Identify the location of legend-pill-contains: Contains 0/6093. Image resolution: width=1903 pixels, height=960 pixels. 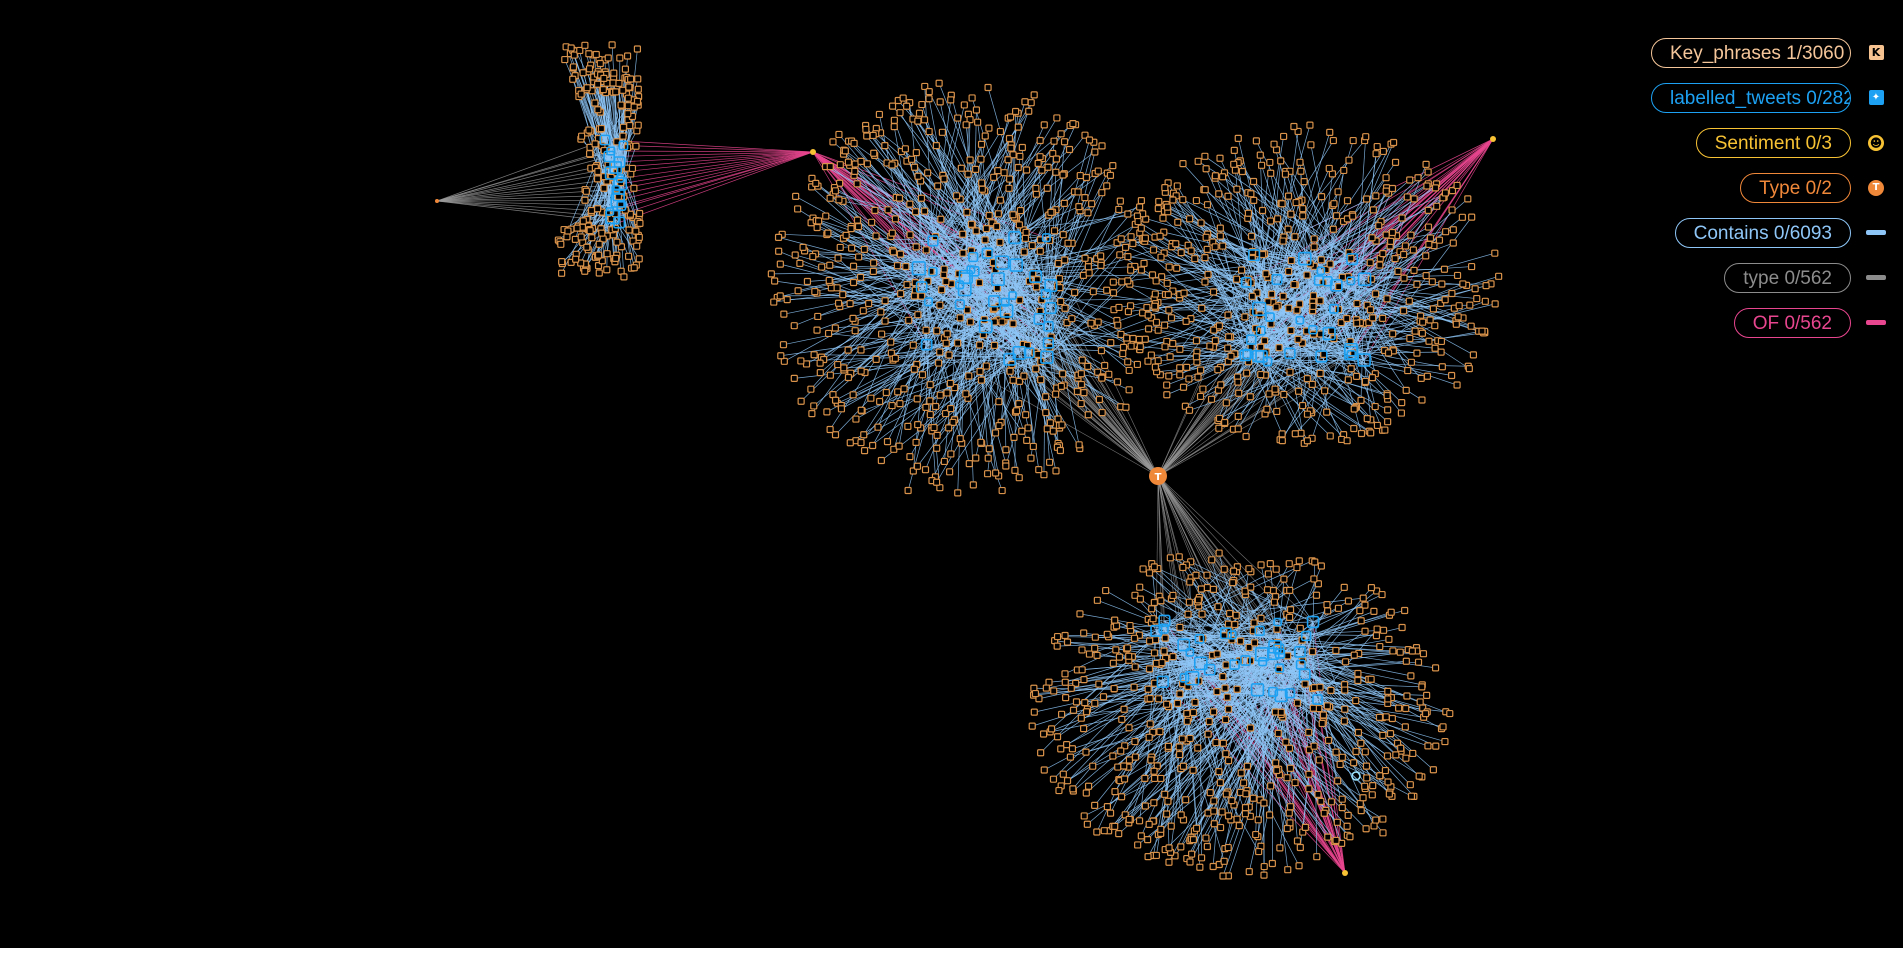
(1762, 232).